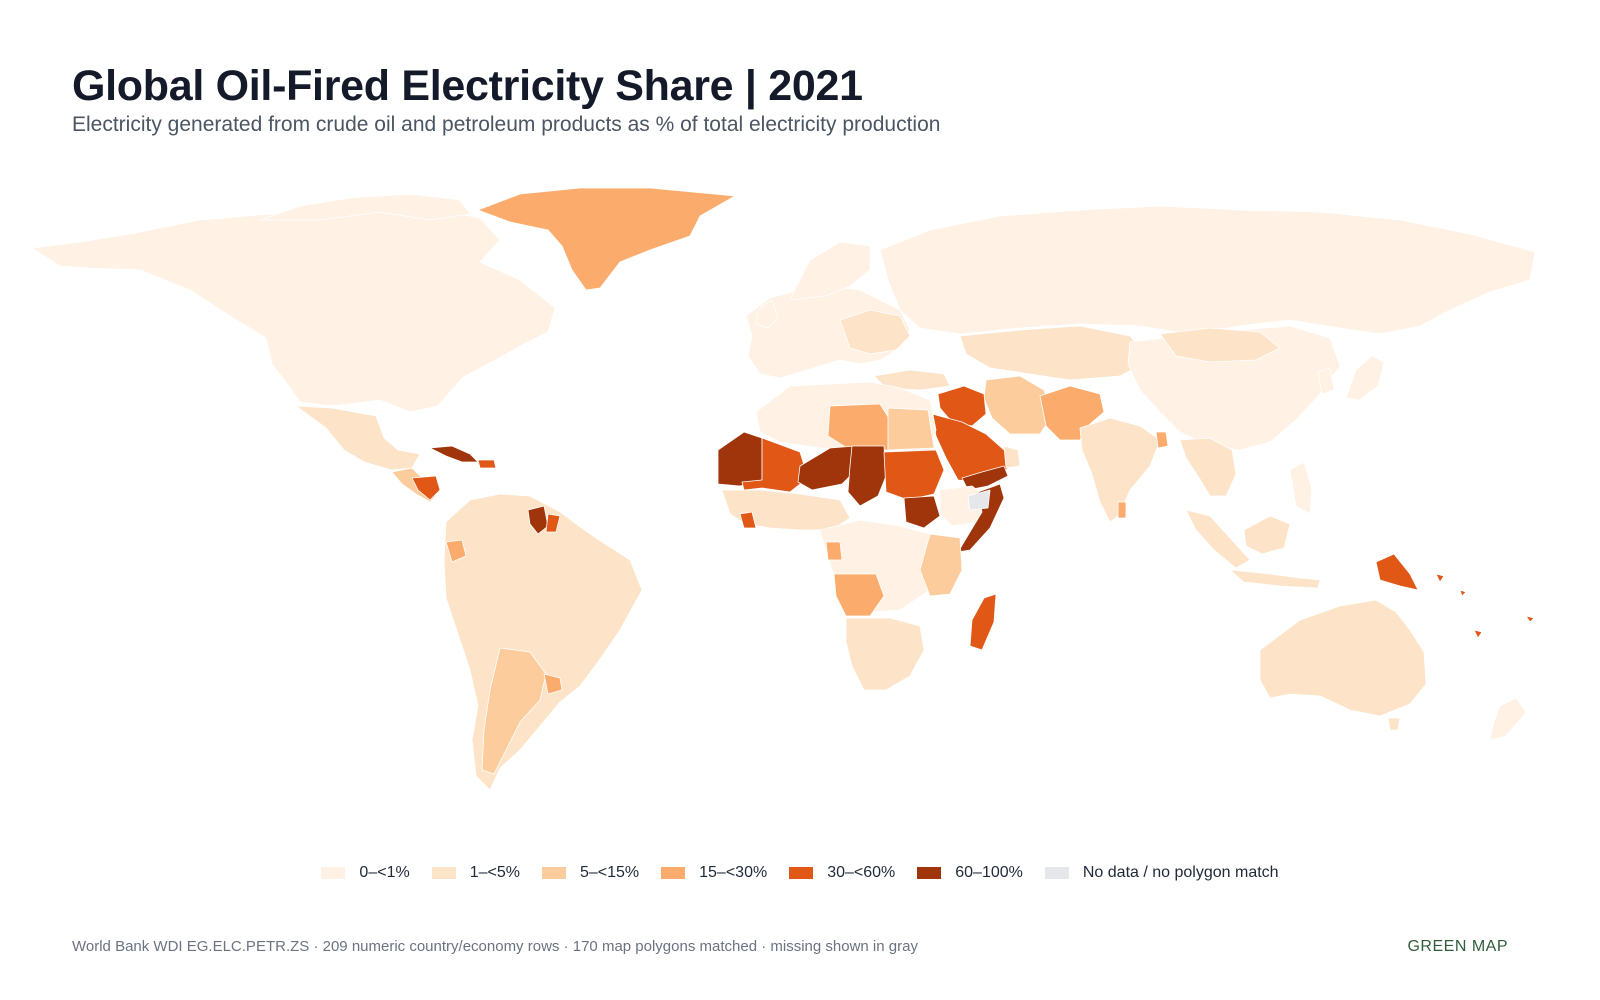 The image size is (1600, 1000). What do you see at coordinates (1508, 719) in the screenshot?
I see `region-new-zealand` at bounding box center [1508, 719].